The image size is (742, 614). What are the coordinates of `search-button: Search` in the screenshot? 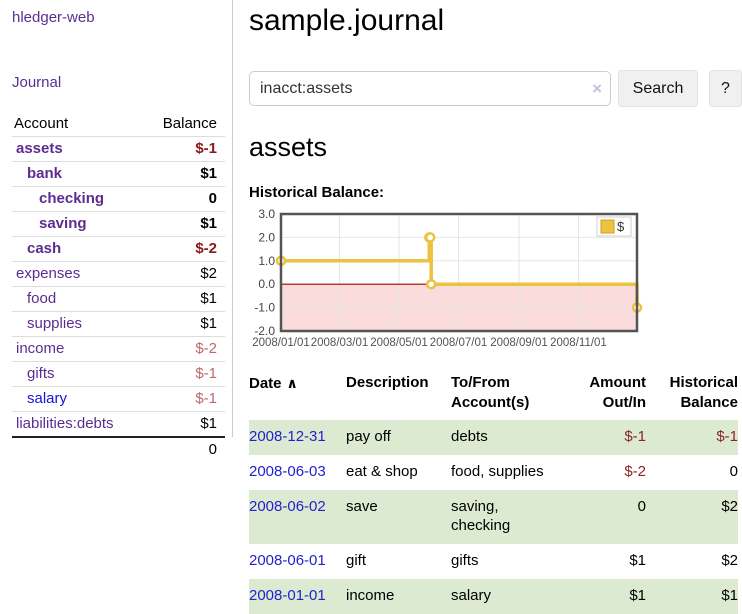 It's located at (658, 88).